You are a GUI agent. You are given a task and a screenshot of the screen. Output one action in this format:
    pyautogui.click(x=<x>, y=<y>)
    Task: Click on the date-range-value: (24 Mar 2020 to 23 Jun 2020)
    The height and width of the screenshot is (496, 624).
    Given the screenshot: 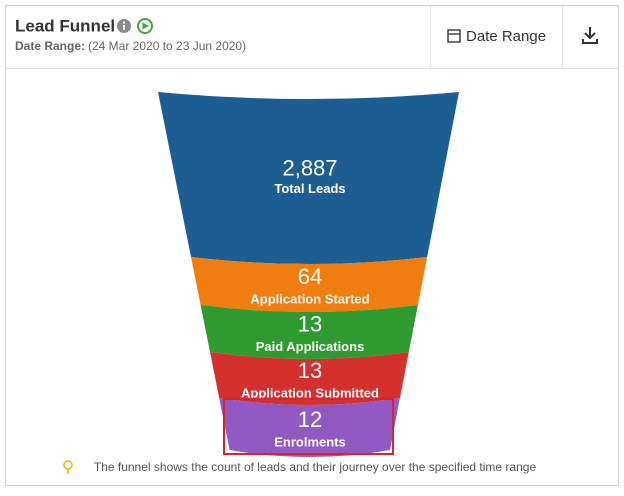 What is the action you would take?
    pyautogui.click(x=167, y=46)
    